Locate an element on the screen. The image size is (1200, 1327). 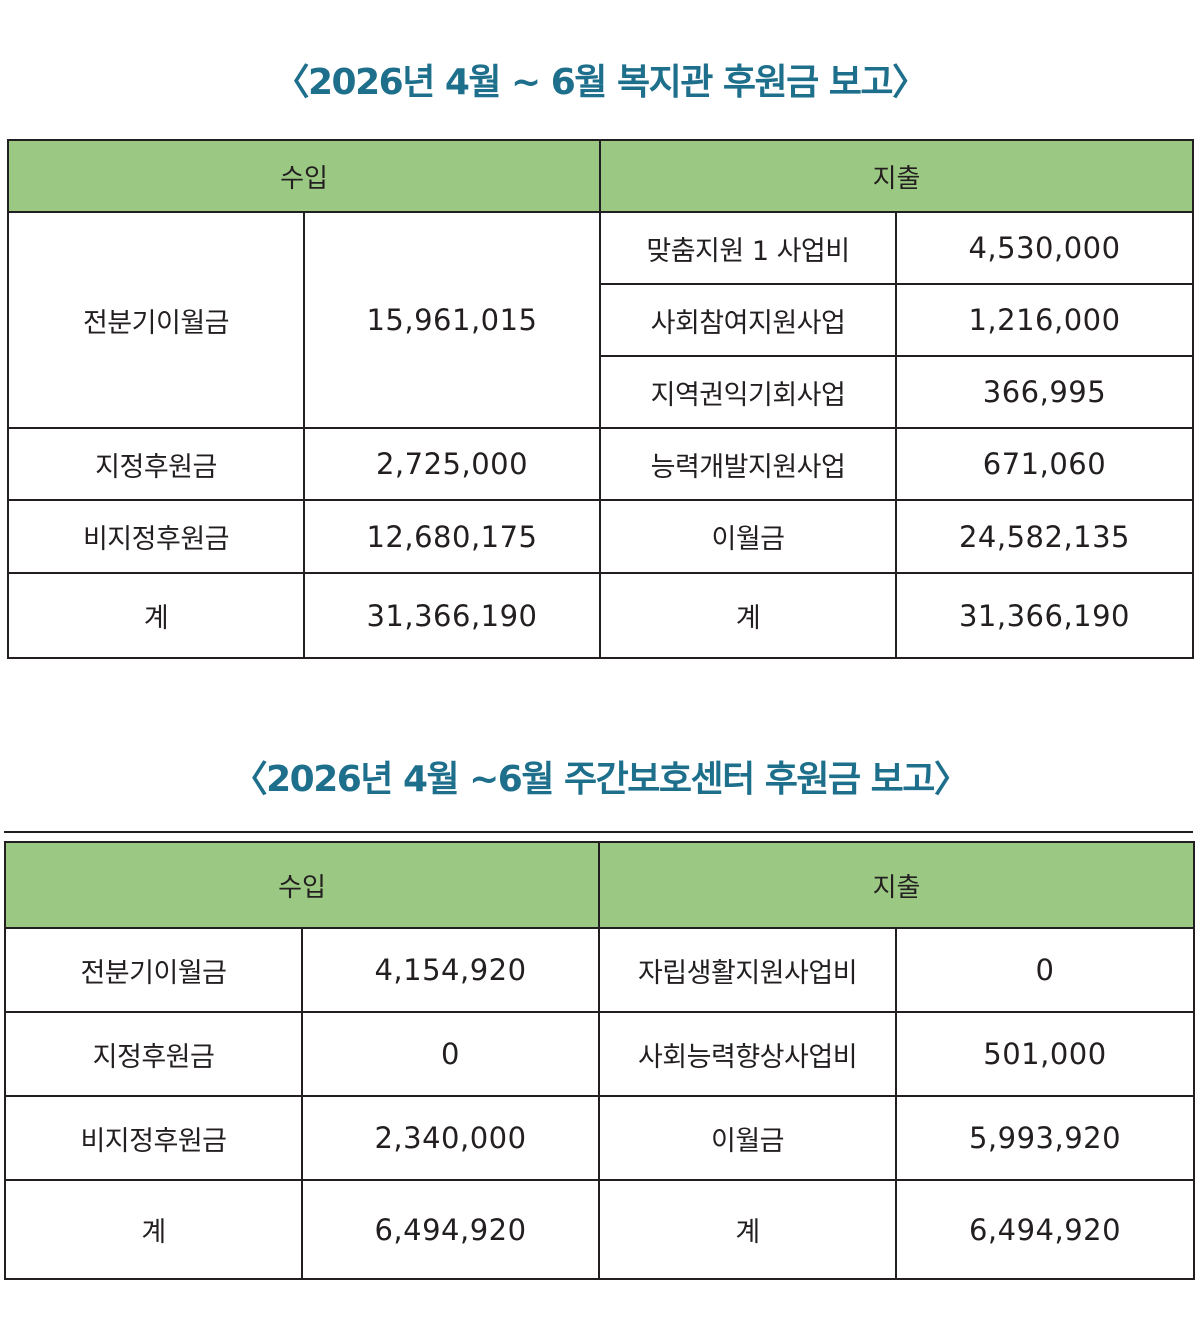
expense-label: 지역권익기회사업 is located at coordinates (748, 392).